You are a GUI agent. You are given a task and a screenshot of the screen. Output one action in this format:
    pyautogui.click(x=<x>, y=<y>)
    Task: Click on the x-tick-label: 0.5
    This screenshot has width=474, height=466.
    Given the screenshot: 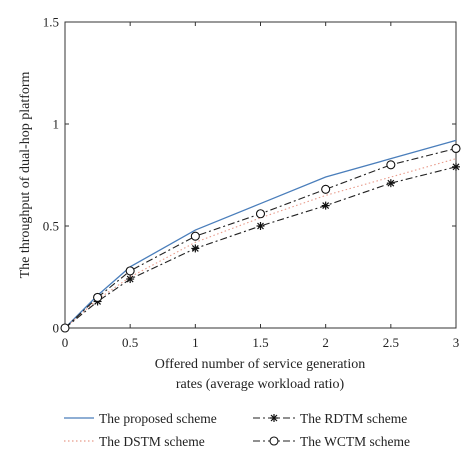 What is the action you would take?
    pyautogui.click(x=130, y=342)
    